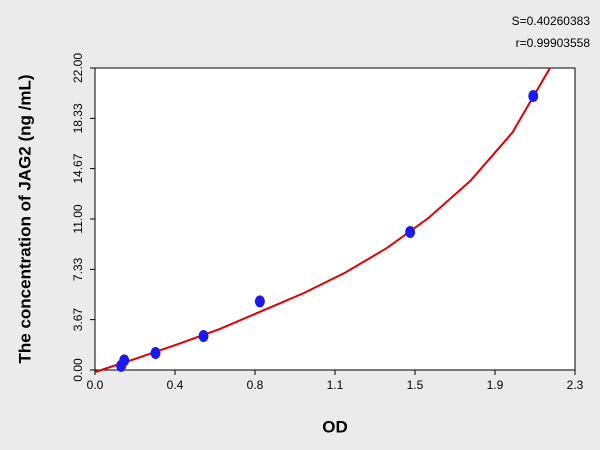 This screenshot has height=450, width=600. Describe the element at coordinates (78, 118) in the screenshot. I see `y-tick-label: 18.33` at that location.